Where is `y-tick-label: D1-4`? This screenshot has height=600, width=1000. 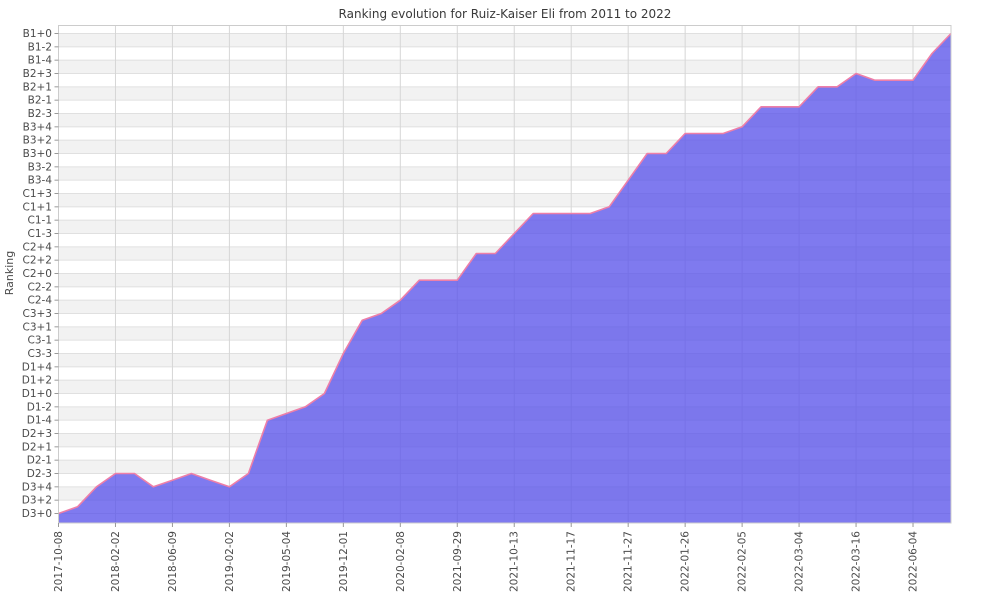 y-tick-label: D1-4 is located at coordinates (40, 421).